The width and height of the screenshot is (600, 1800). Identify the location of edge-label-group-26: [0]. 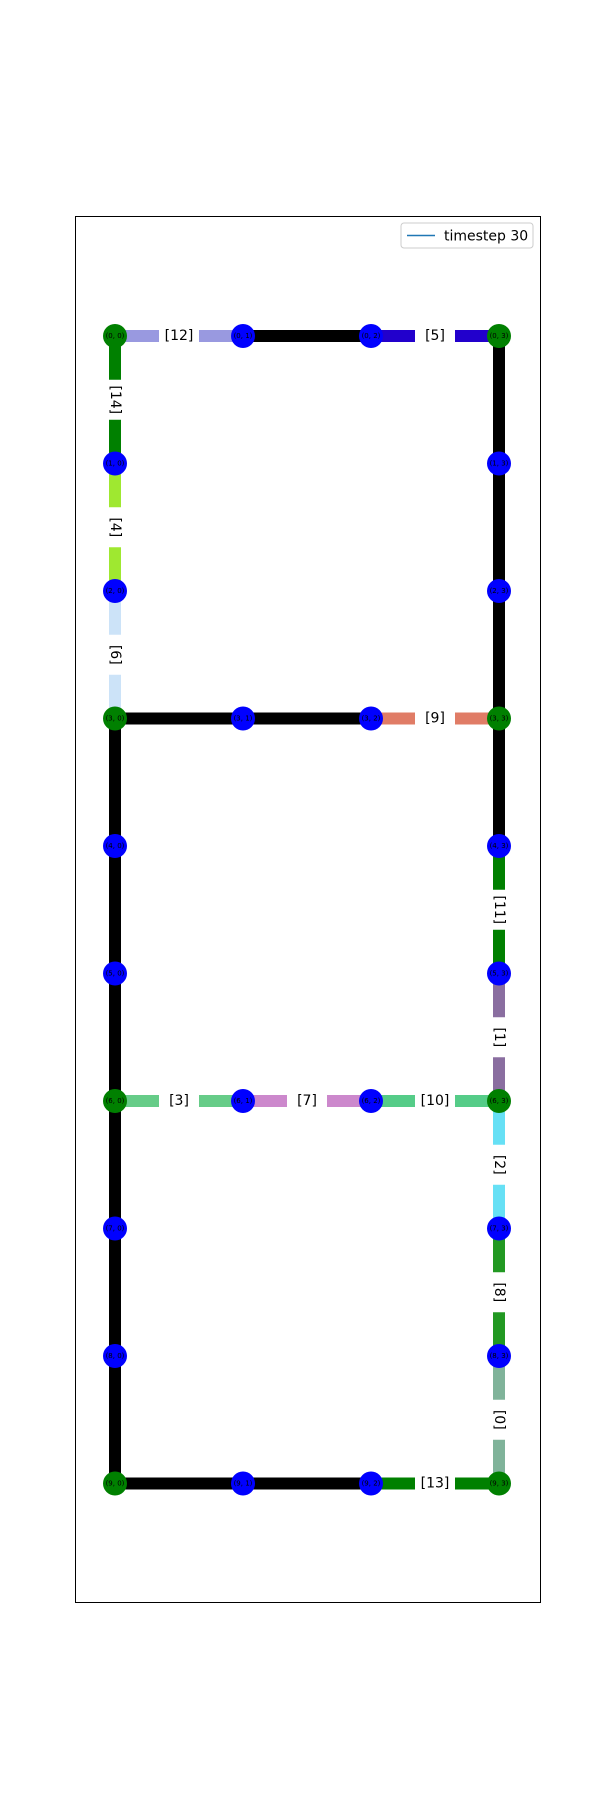
(499, 1419).